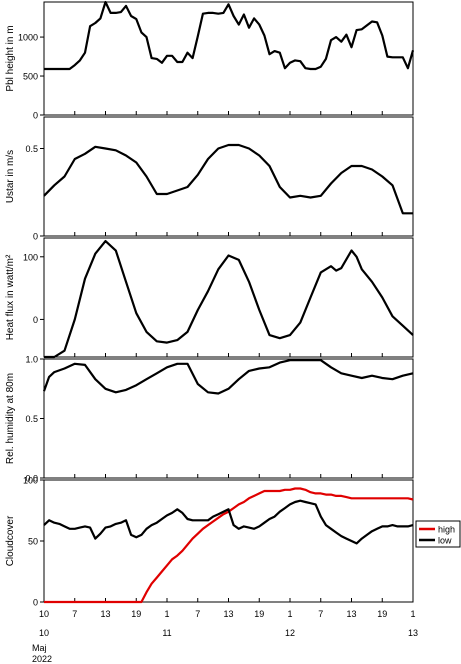 This screenshot has height=664, width=461. I want to click on y-tick-label: 50, so click(33, 542).